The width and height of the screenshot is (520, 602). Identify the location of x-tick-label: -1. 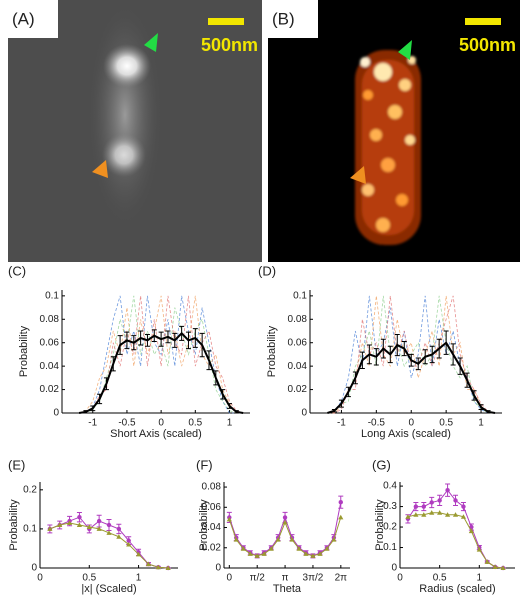
(92, 423).